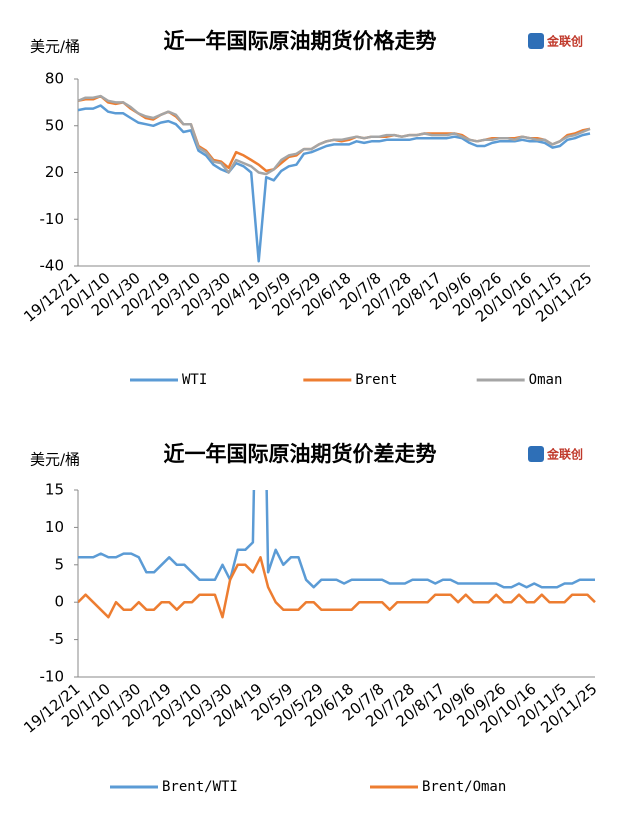 The width and height of the screenshot is (622, 816). What do you see at coordinates (376, 380) in the screenshot?
I see `legend-label: Brent` at bounding box center [376, 380].